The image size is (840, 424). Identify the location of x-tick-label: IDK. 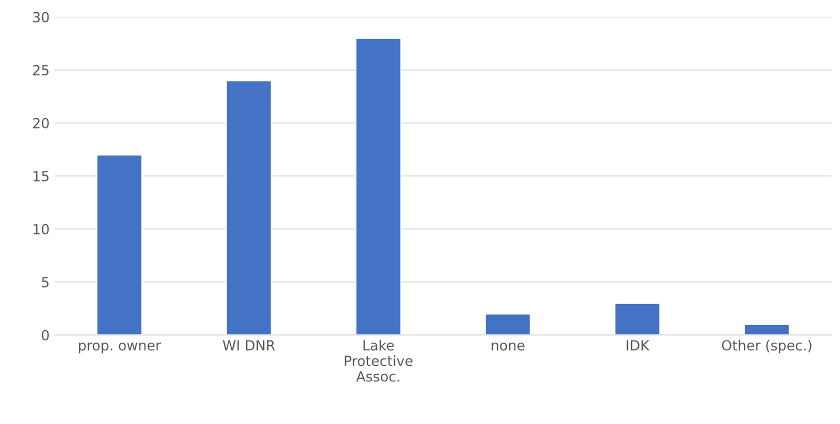
(638, 345).